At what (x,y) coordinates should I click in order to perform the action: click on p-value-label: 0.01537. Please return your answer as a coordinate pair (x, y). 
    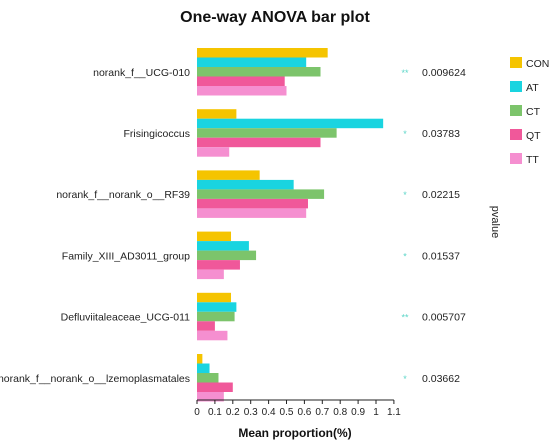
    Looking at the image, I should click on (441, 256).